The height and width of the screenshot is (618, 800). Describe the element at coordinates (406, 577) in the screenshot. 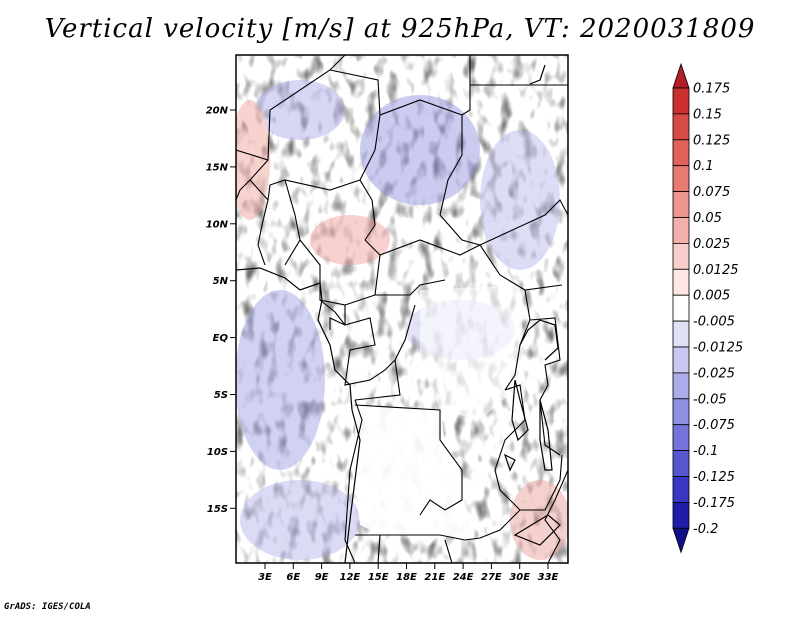

I see `lon-tick-label: 18E` at that location.